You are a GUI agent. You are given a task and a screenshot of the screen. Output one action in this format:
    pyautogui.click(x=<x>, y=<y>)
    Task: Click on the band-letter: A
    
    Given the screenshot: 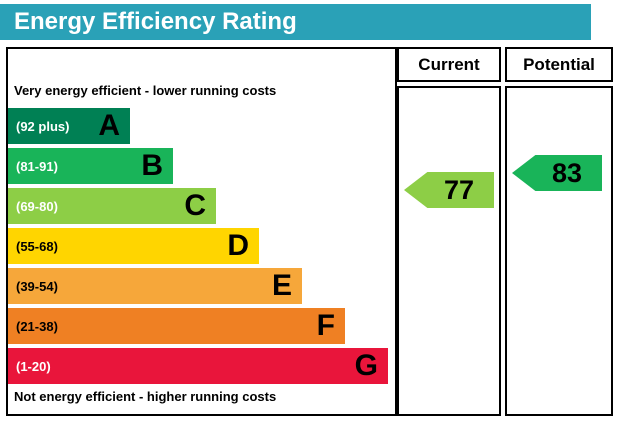 What is the action you would take?
    pyautogui.click(x=109, y=125)
    